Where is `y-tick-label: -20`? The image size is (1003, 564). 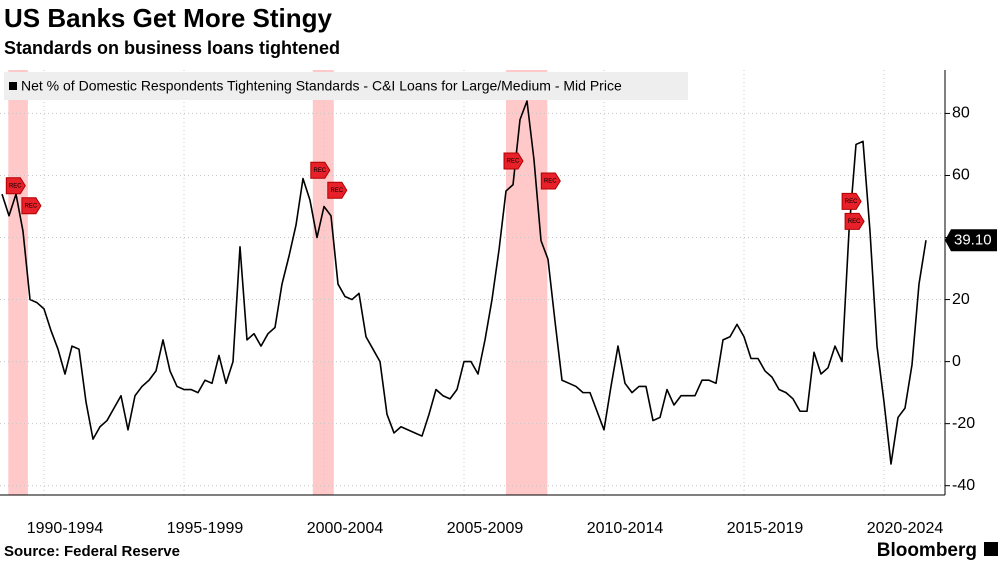
y-tick-label: -20 is located at coordinates (963, 423).